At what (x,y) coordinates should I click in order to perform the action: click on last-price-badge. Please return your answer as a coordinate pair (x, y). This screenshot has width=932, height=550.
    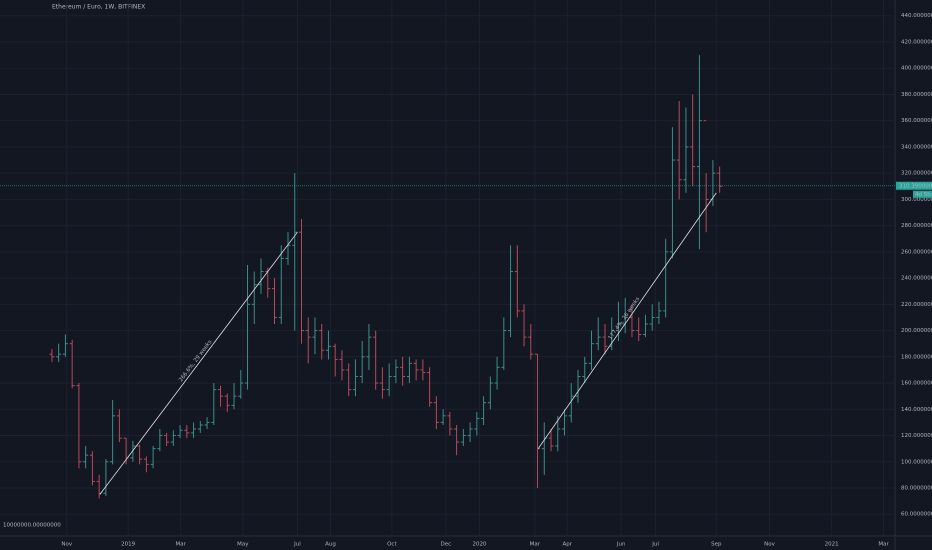
    Looking at the image, I should click on (914, 185).